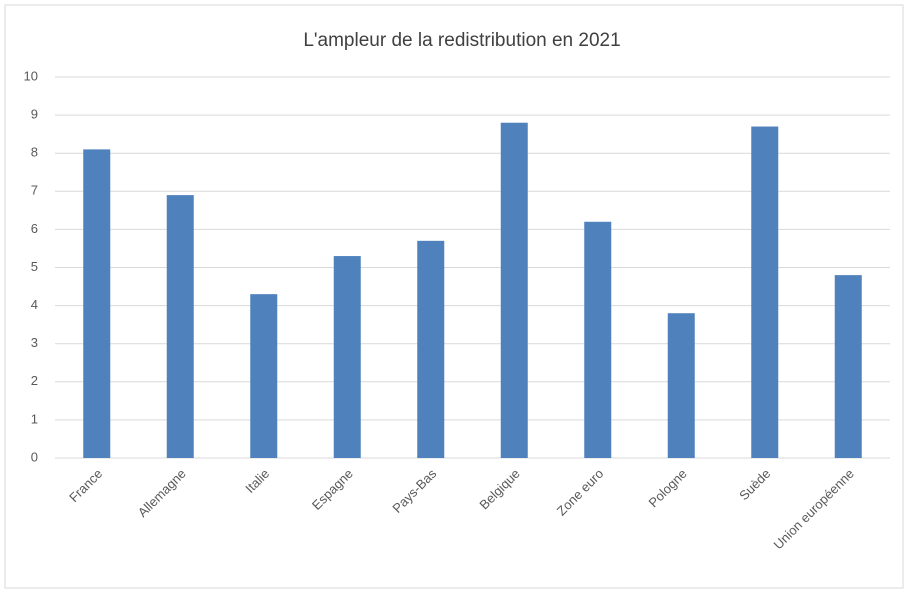 The width and height of the screenshot is (909, 593). What do you see at coordinates (34, 114) in the screenshot?
I see `y-tick-label: 9` at bounding box center [34, 114].